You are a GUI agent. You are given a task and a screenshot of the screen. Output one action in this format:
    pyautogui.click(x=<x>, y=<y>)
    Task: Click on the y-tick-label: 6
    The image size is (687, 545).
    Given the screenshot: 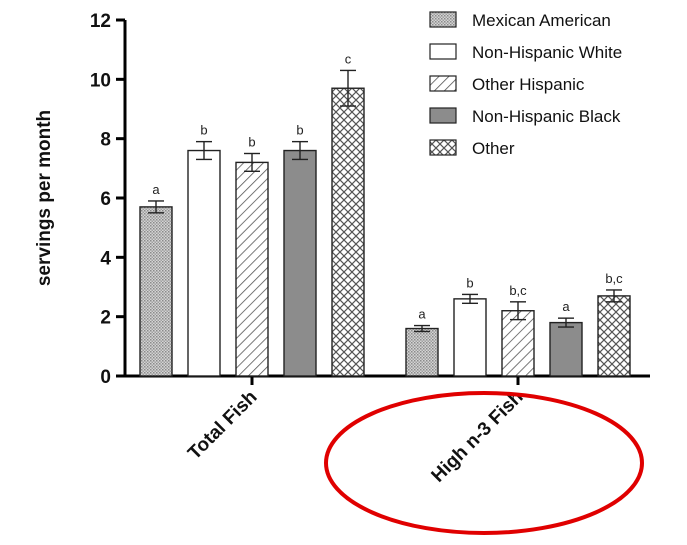 What is the action you would take?
    pyautogui.click(x=105, y=199)
    